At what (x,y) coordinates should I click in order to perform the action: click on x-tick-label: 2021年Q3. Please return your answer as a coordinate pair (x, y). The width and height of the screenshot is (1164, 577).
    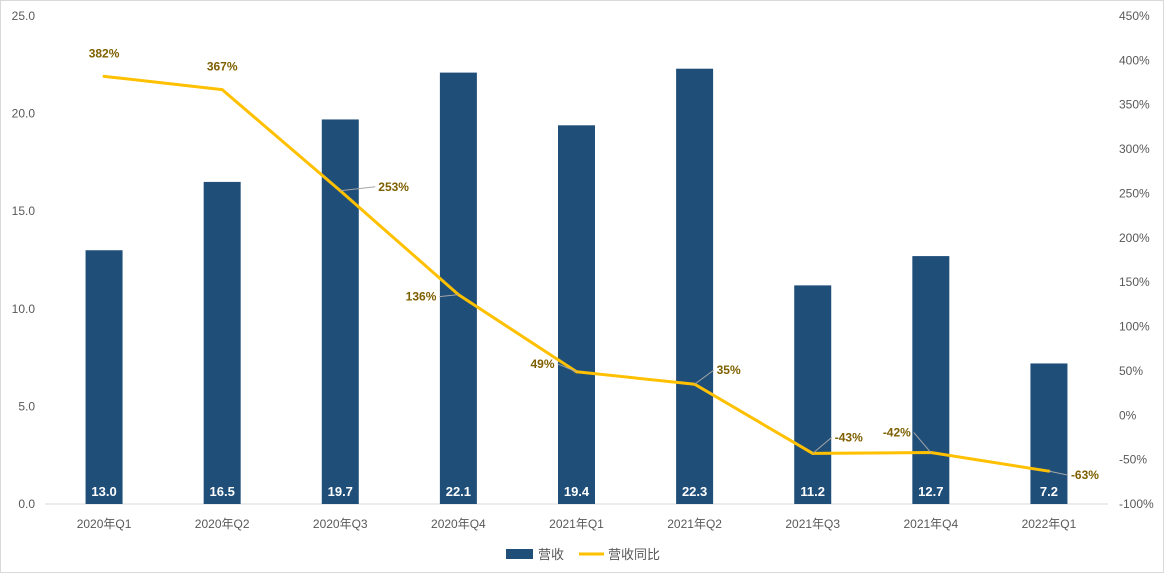
    Looking at the image, I should click on (812, 524).